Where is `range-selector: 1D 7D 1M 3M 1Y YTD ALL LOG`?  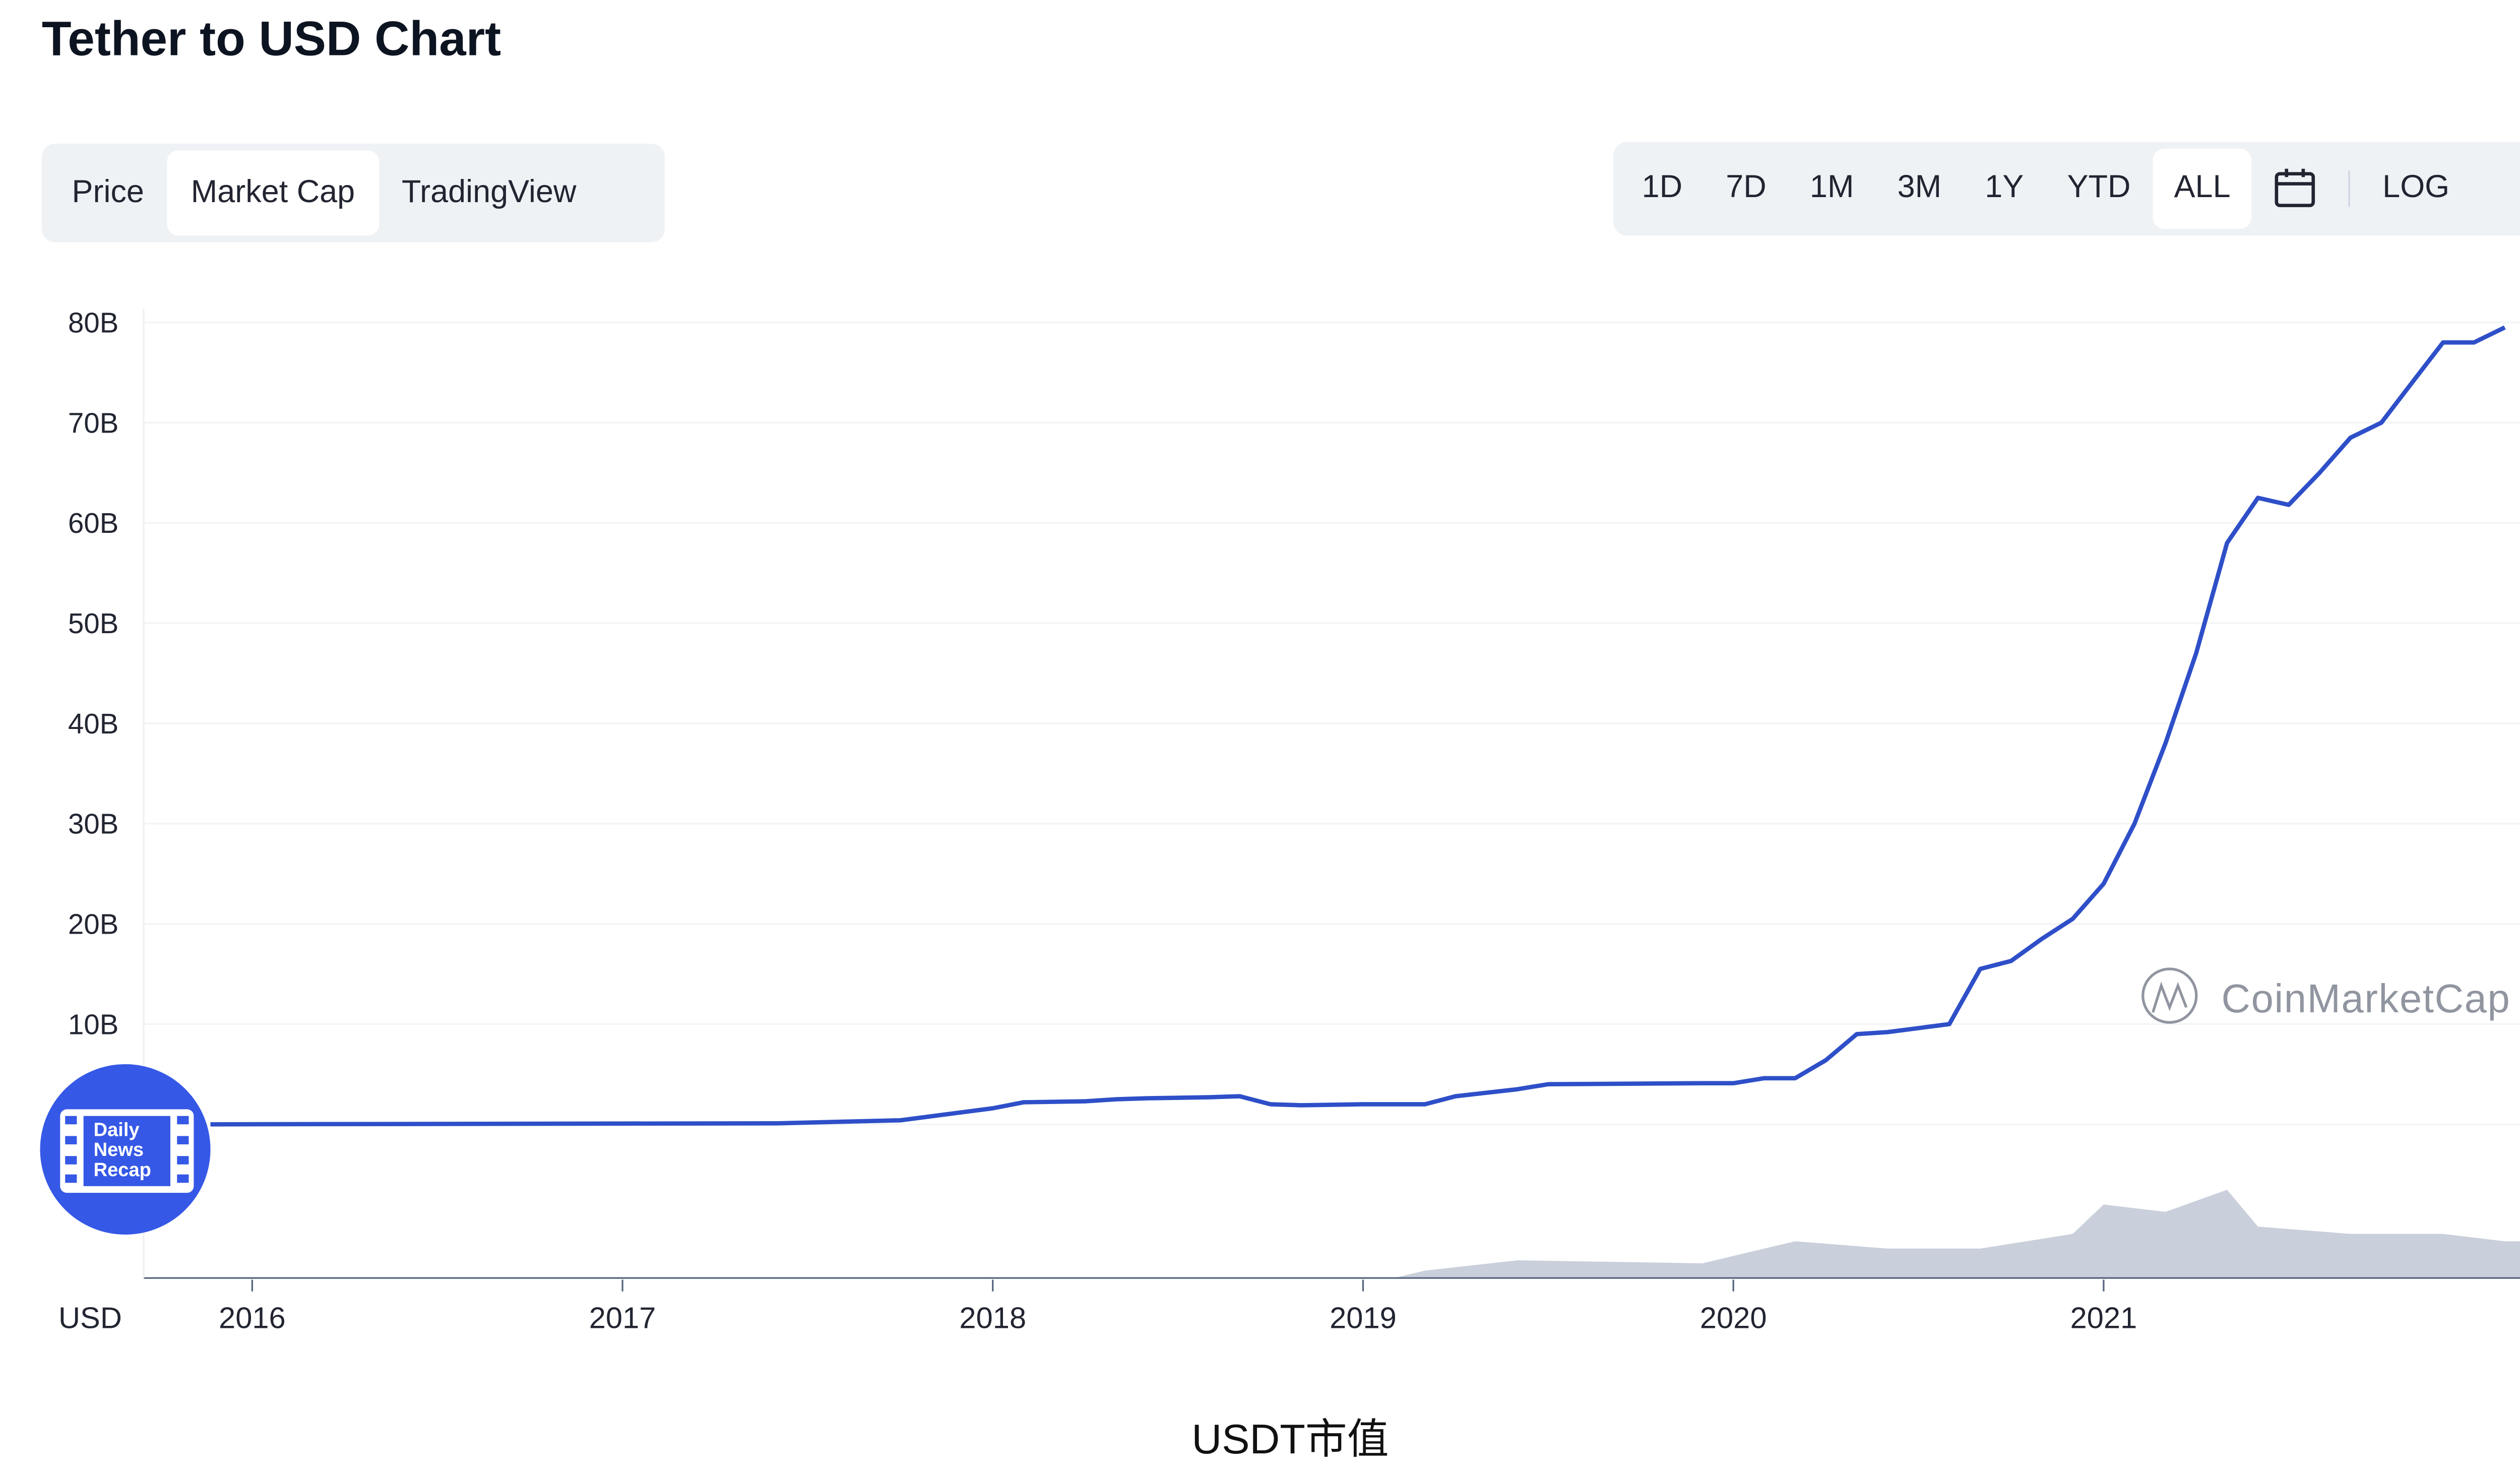 range-selector: 1D 7D 1M 3M 1Y YTD ALL LOG is located at coordinates (2066, 189).